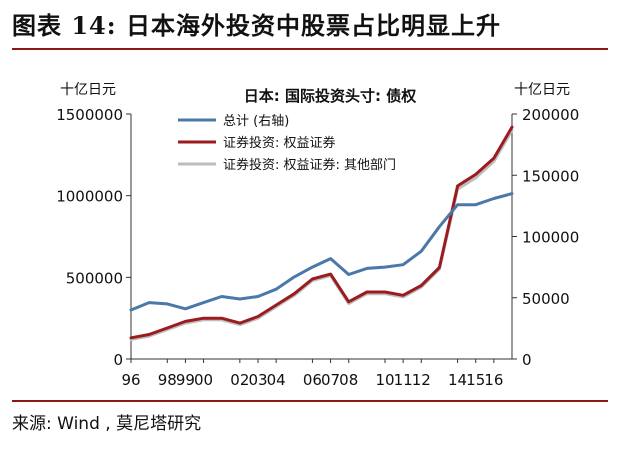  What do you see at coordinates (185, 380) in the screenshot?
I see `x-tick-label: 99` at bounding box center [185, 380].